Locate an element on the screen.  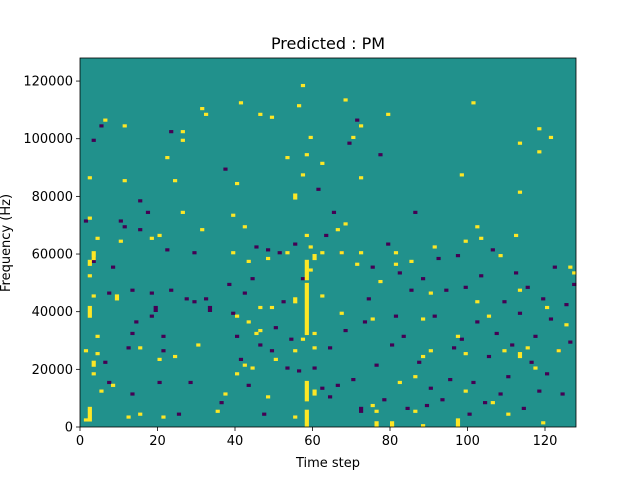
chart-title: Predicted : PM is located at coordinates (328, 43).